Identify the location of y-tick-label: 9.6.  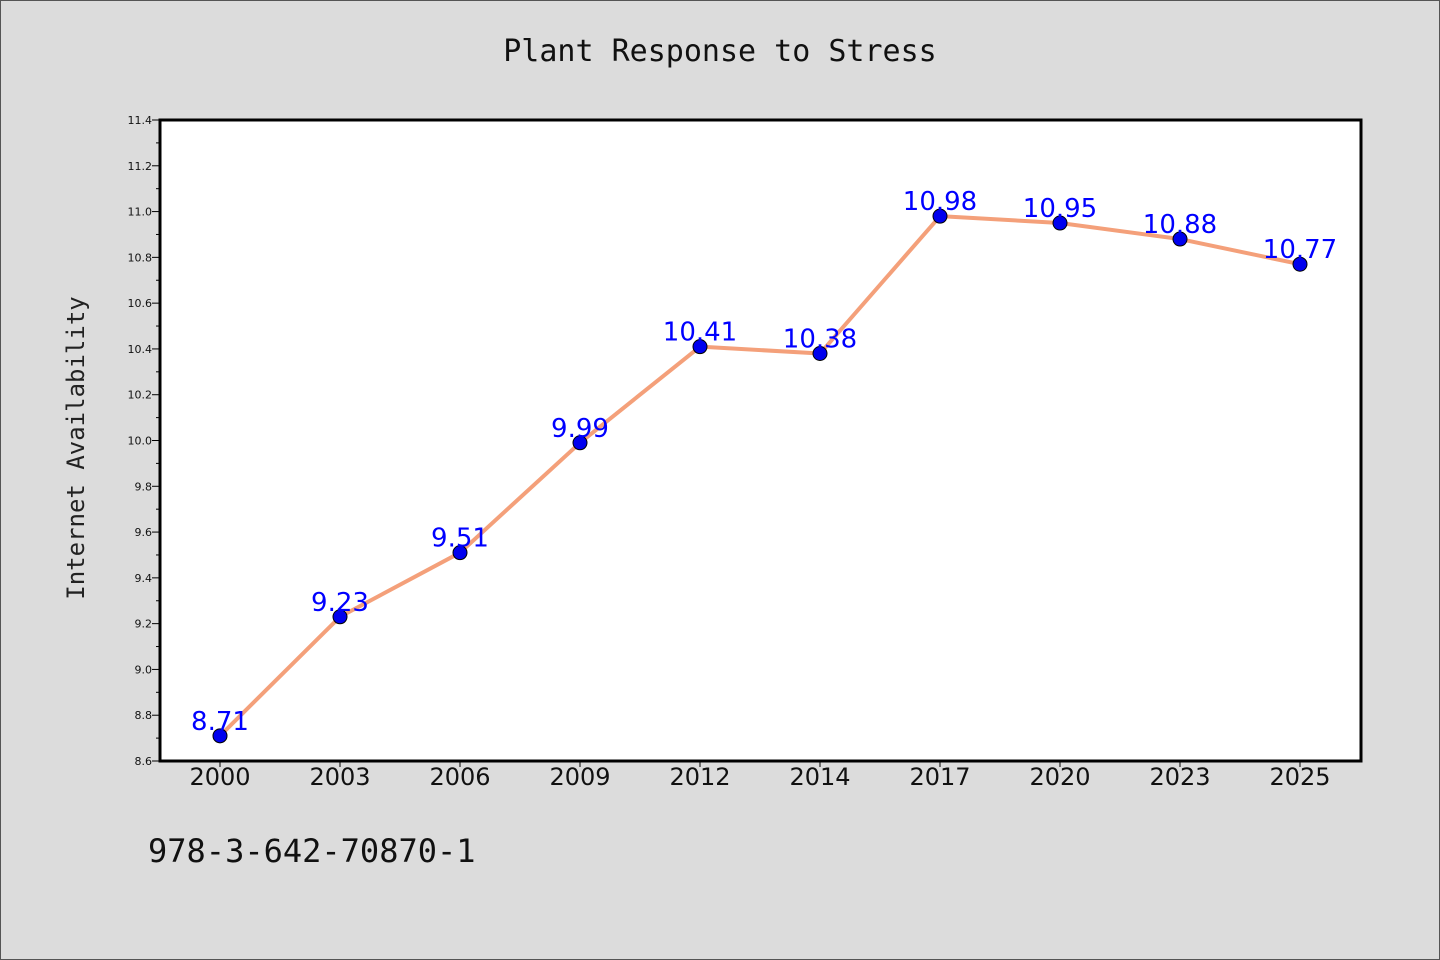
(144, 532).